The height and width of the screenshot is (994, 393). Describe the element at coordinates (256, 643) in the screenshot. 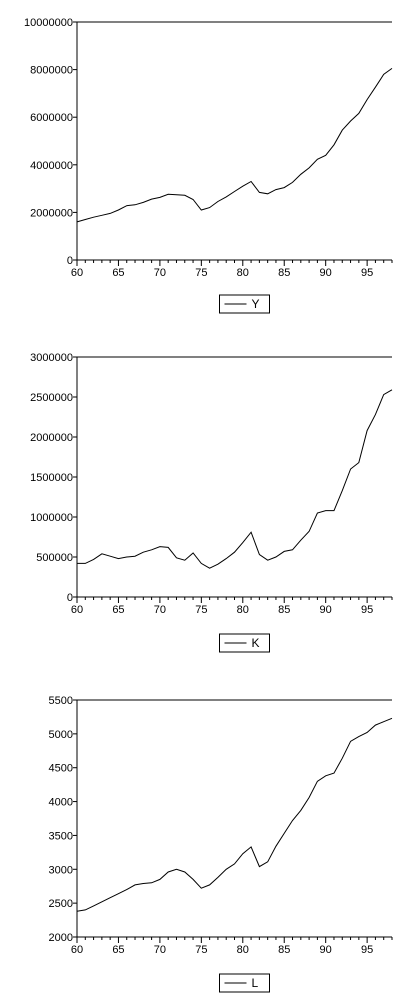

I see `legend-label: K` at that location.